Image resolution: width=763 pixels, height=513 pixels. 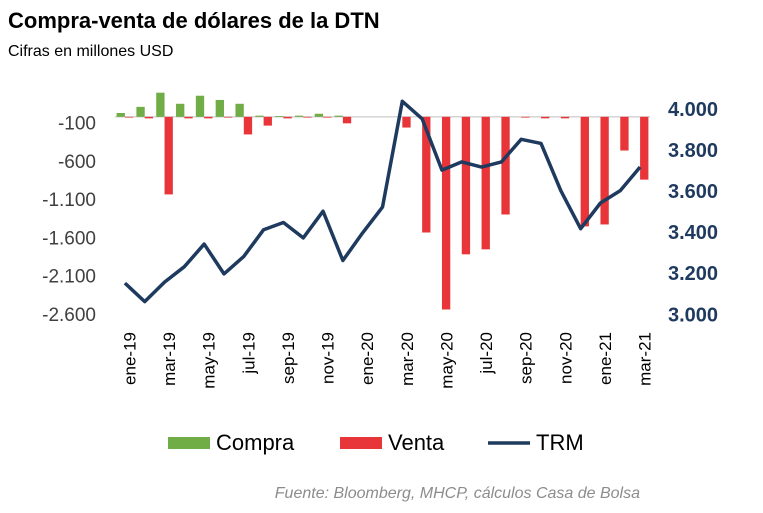 What do you see at coordinates (77, 162) in the screenshot?
I see `y-tick-label: -600` at bounding box center [77, 162].